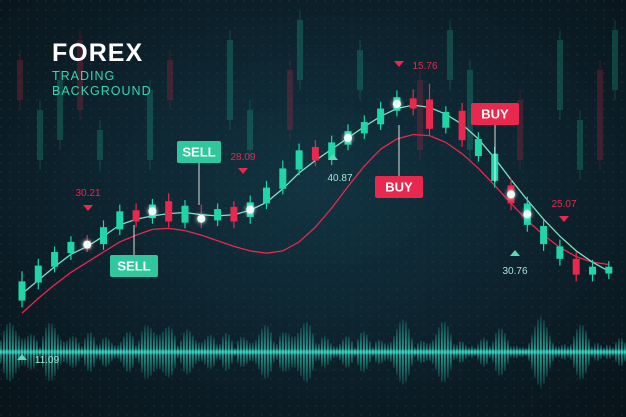 The height and width of the screenshot is (417, 626). Describe the element at coordinates (514, 271) in the screenshot. I see `price-label: 30.76` at that location.